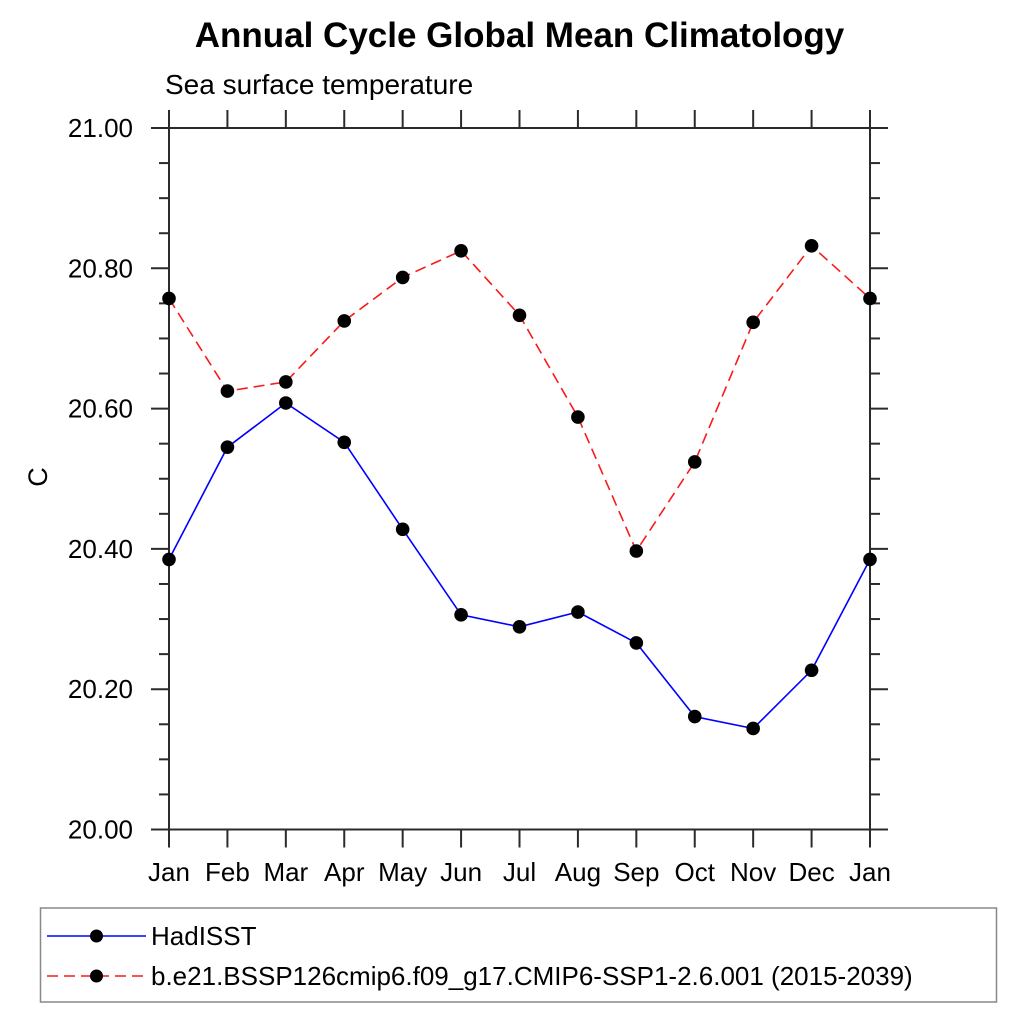 Image resolution: width=1024 pixels, height=1024 pixels. Describe the element at coordinates (344, 872) in the screenshot. I see `x-tick-label: Apr` at that location.